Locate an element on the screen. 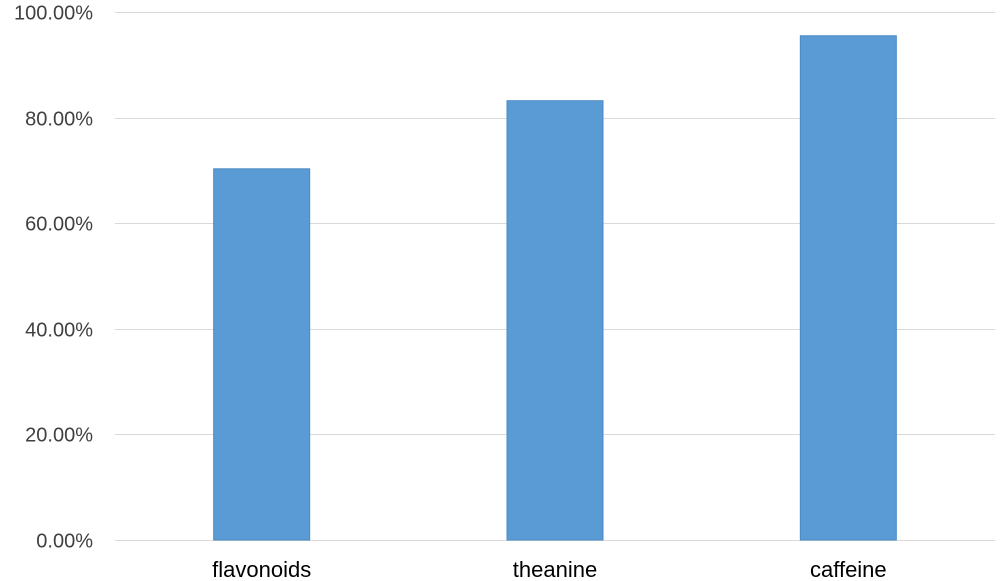  bar-theanine is located at coordinates (555, 320).